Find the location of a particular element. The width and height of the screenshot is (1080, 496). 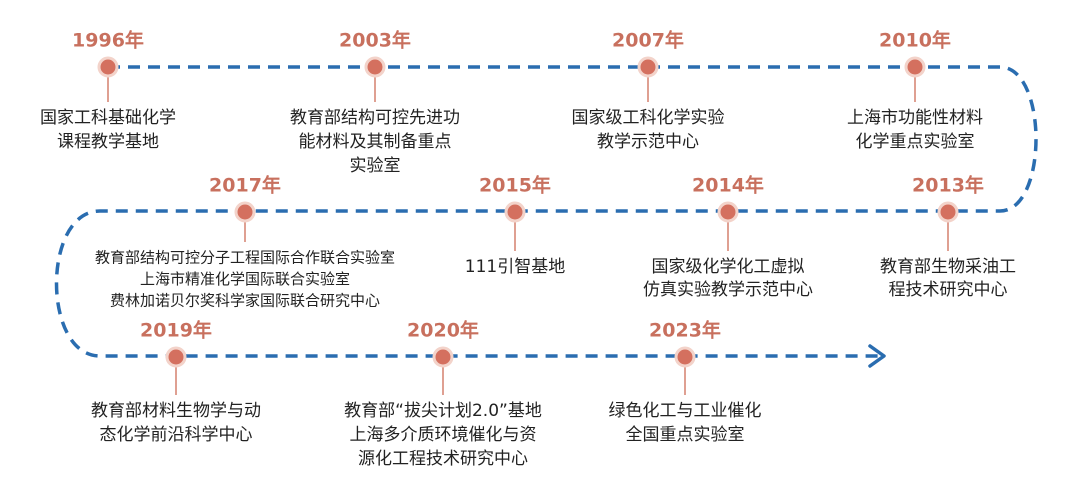

milestone-text: 教育部“拔尖计划2.0”基地 is located at coordinates (443, 411).